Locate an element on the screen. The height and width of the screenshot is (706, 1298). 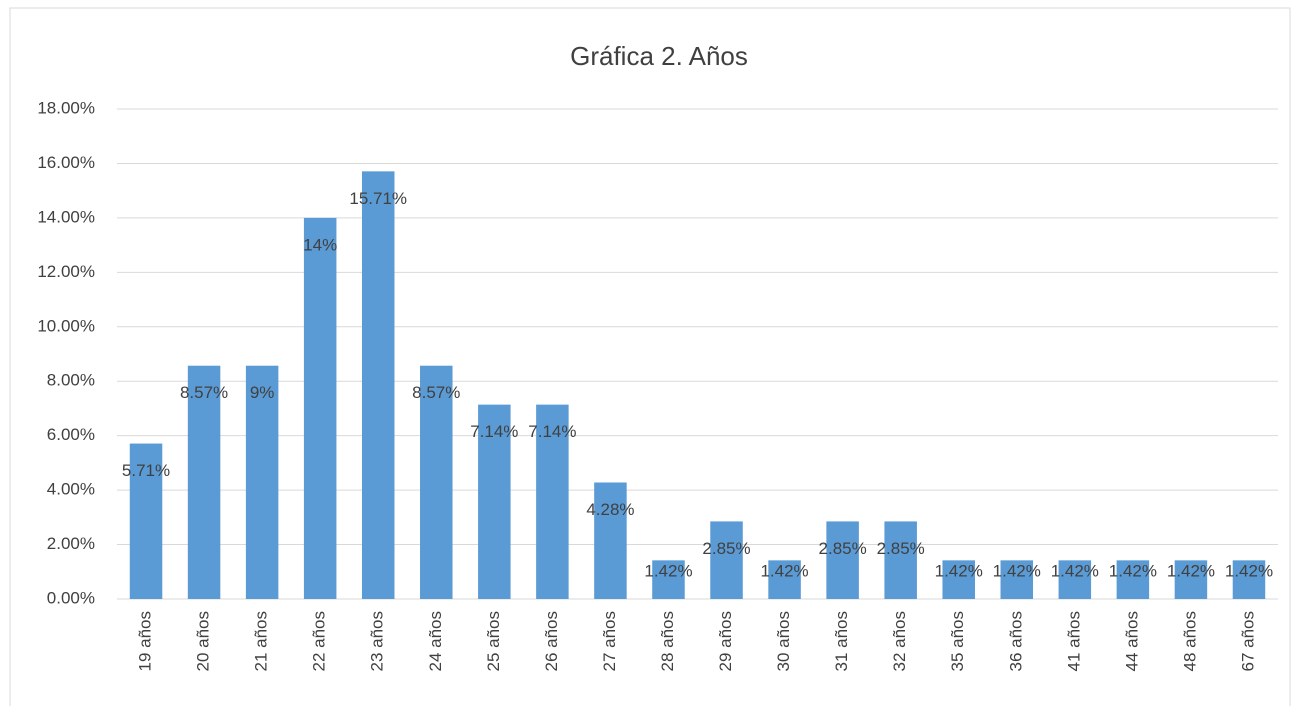
y-tick-label: 0.00% is located at coordinates (71, 597).